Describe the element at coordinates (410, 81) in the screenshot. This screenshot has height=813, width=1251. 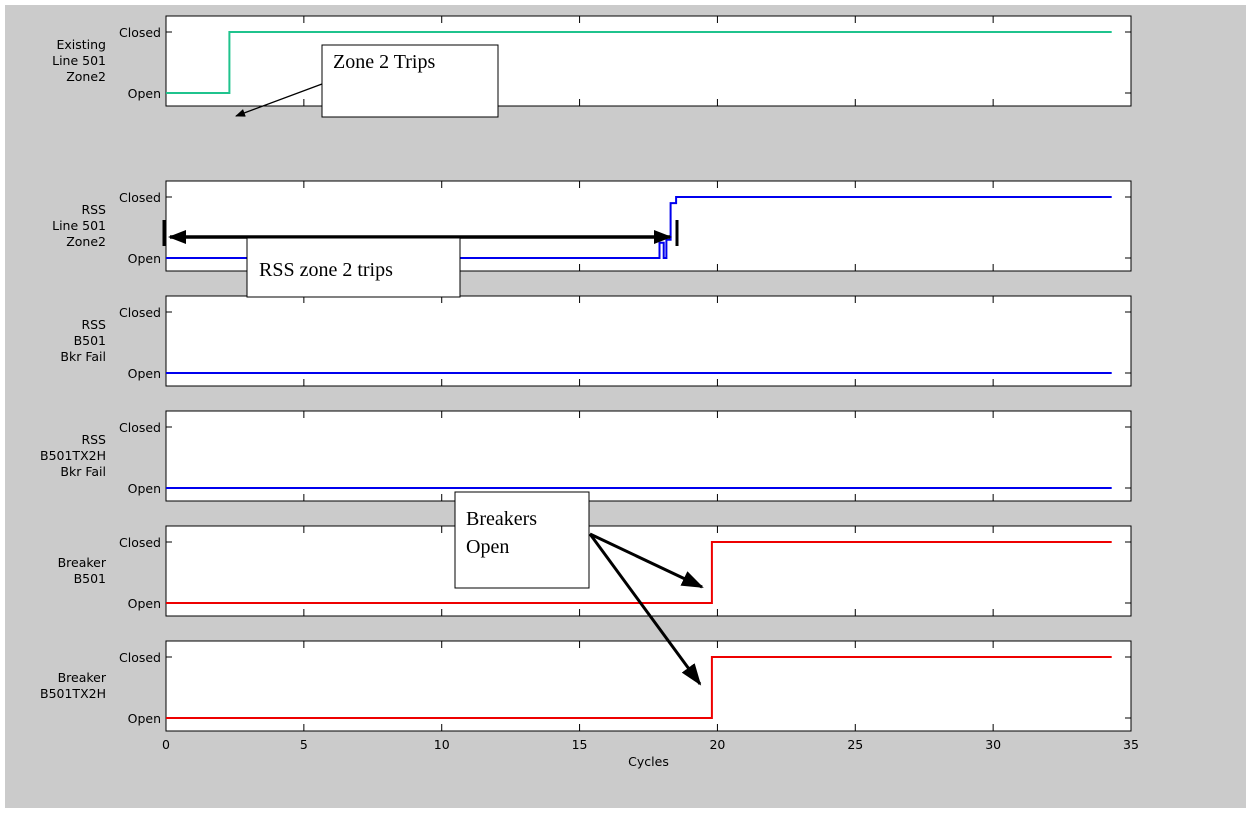
I see `zone2-box` at that location.